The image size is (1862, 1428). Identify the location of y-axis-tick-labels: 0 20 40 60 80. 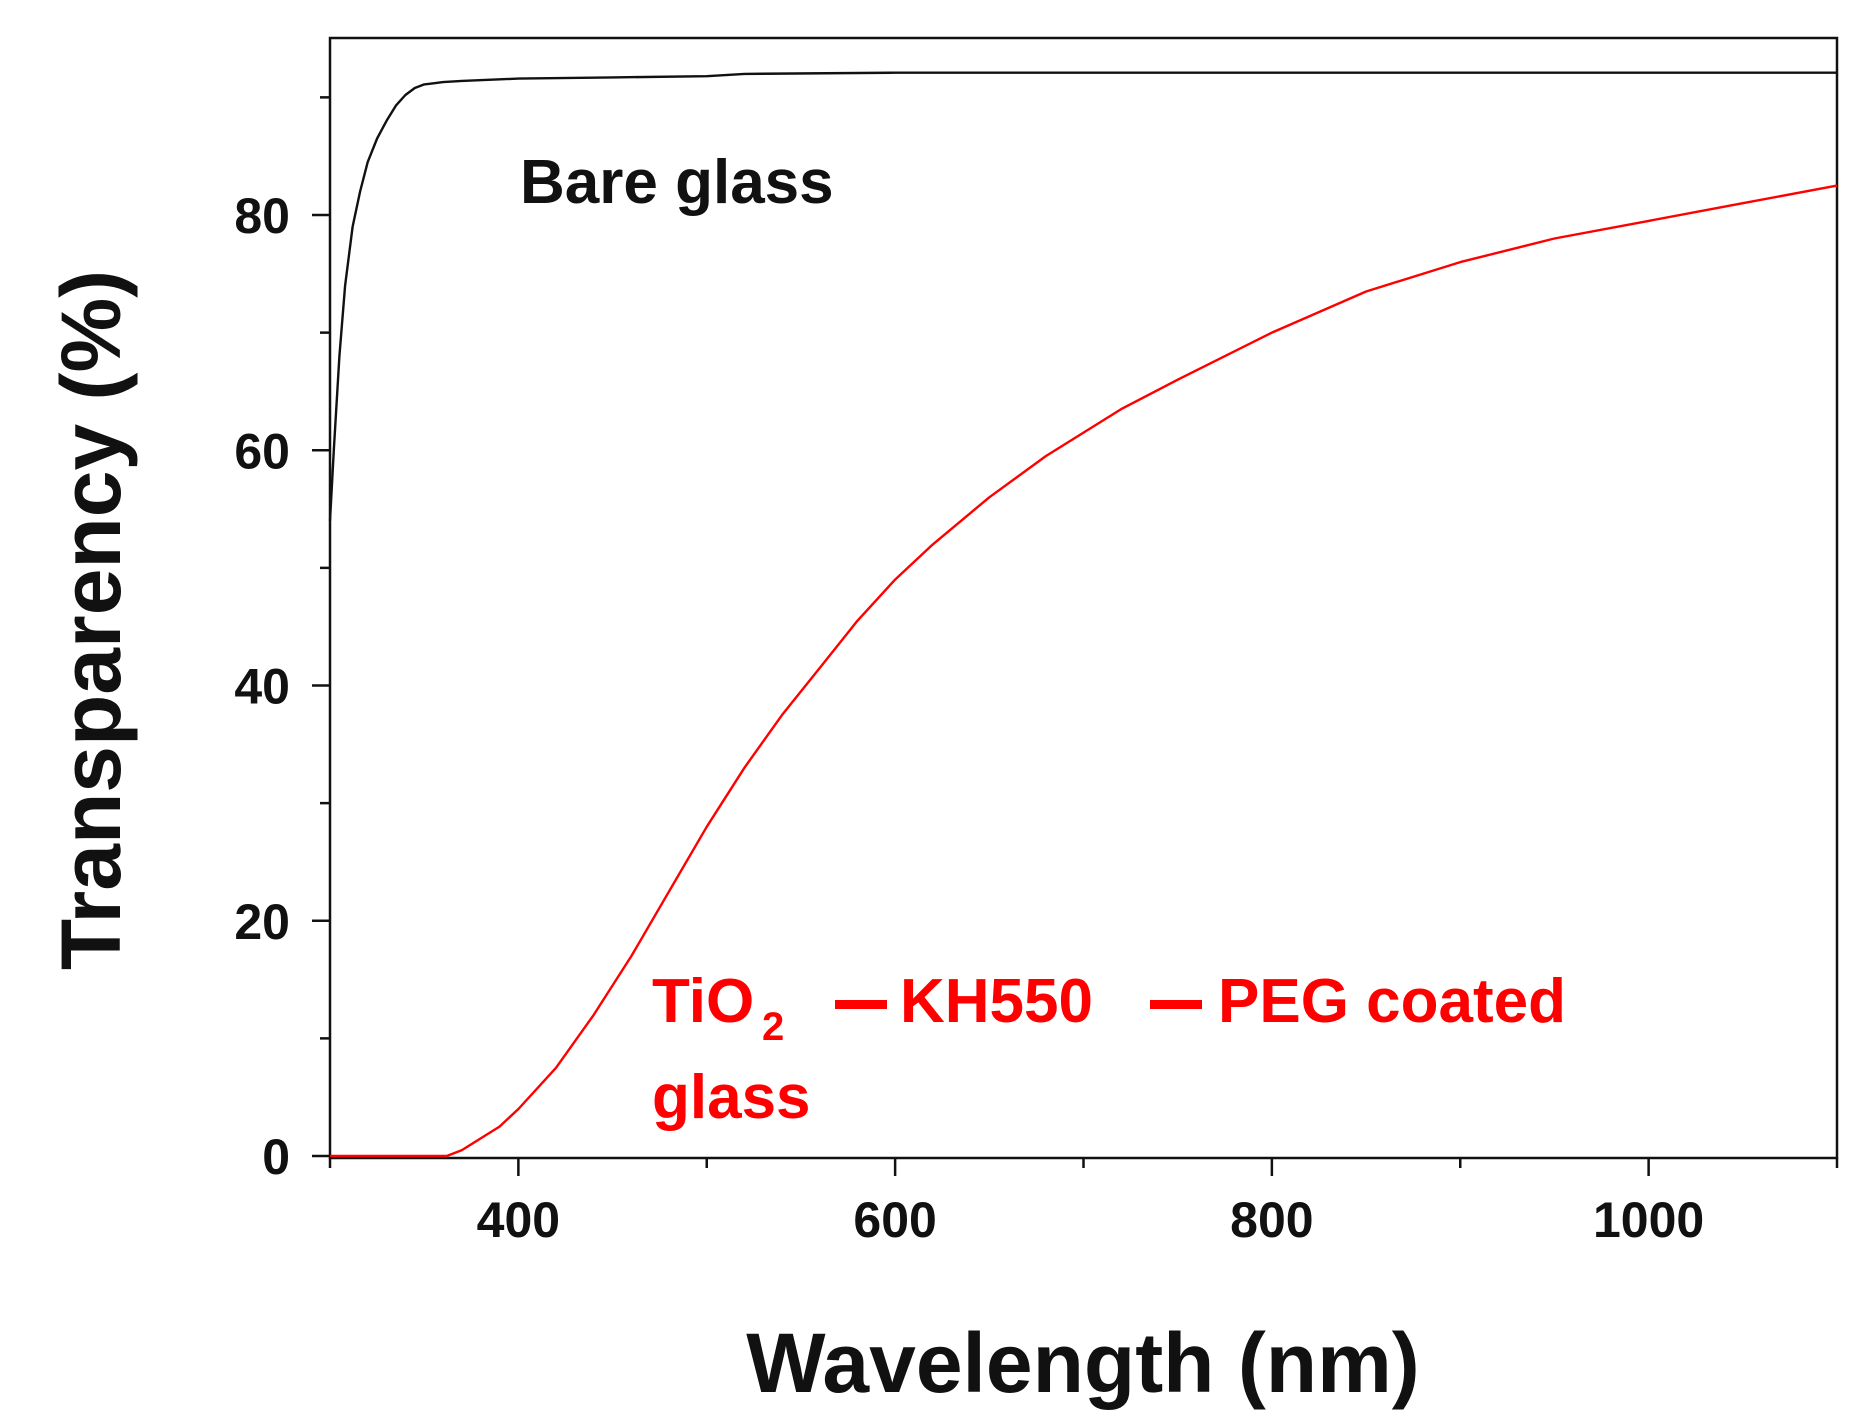
(262, 686).